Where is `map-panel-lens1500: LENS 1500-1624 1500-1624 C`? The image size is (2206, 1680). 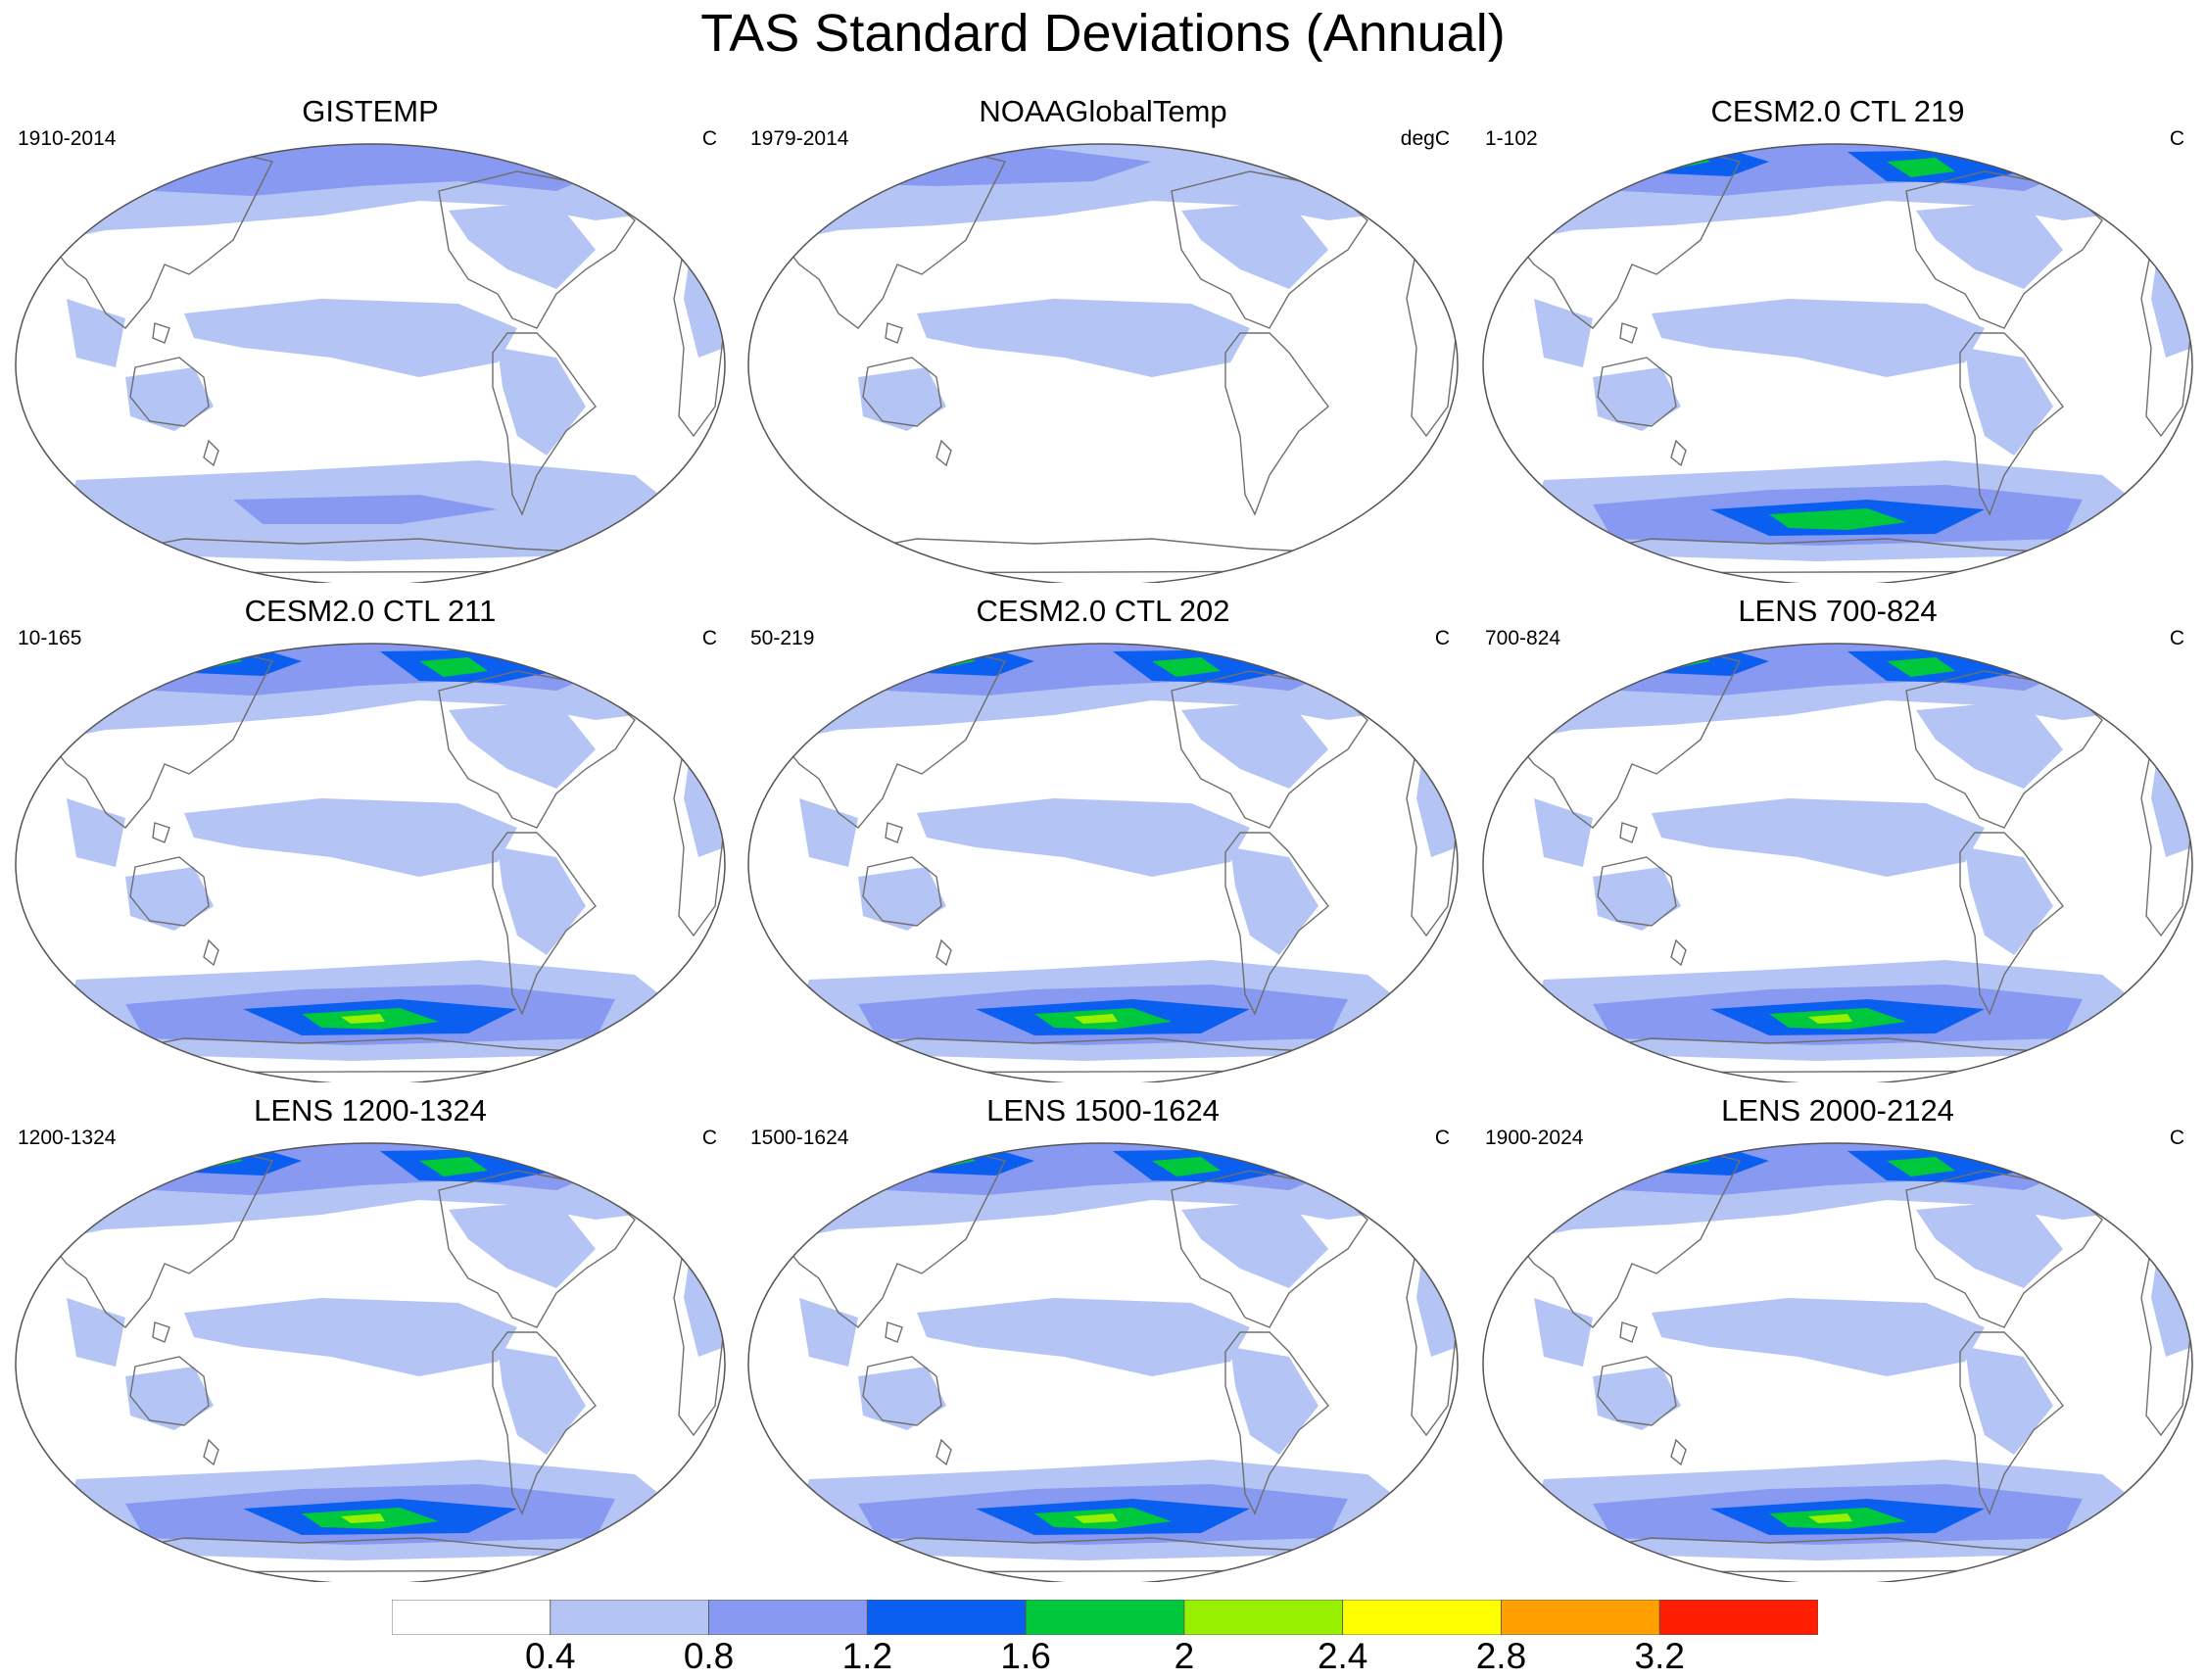
map-panel-lens1500: LENS 1500-1624 1500-1624 C is located at coordinates (1103, 1337).